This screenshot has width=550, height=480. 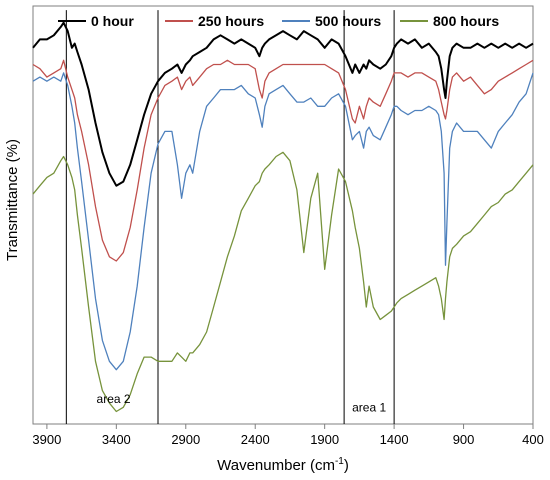 What do you see at coordinates (324, 439) in the screenshot?
I see `x-tick-label-4: 1900` at bounding box center [324, 439].